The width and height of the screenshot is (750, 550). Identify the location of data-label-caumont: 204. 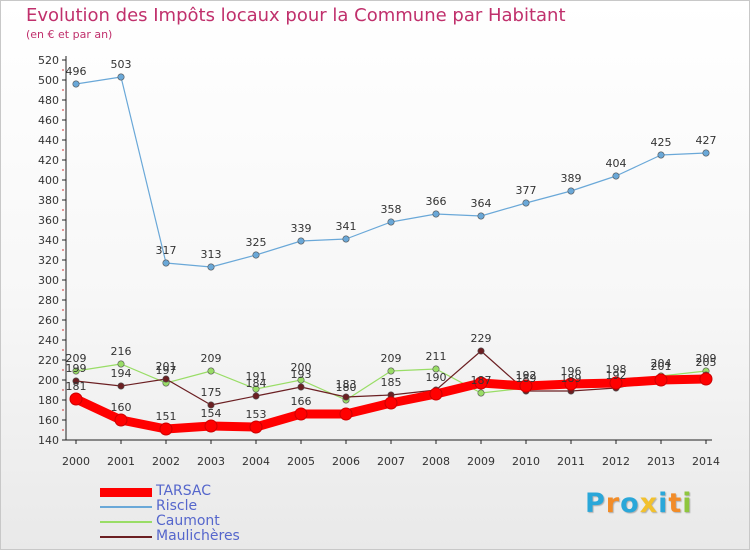
(661, 363).